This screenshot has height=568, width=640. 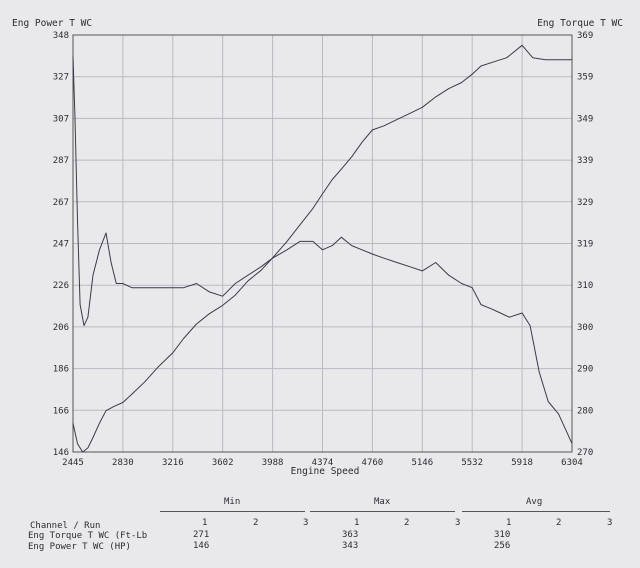 What do you see at coordinates (585, 36) in the screenshot?
I see `y-right-tick-label: 369` at bounding box center [585, 36].